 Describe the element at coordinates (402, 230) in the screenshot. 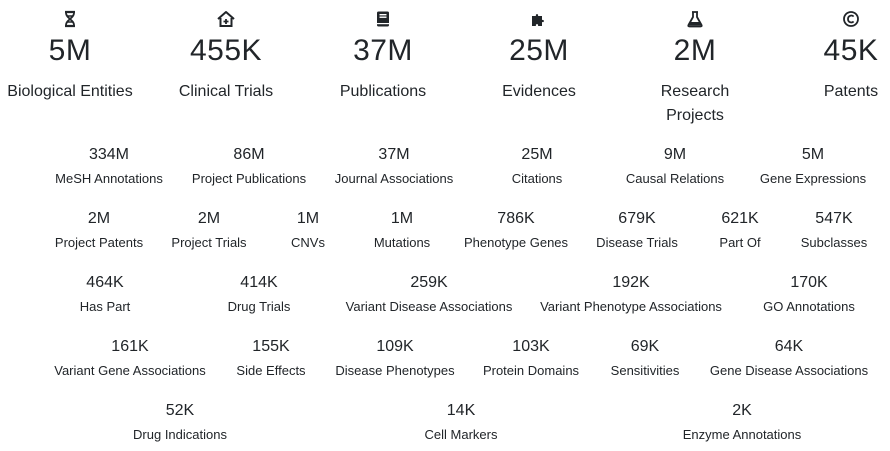

I see `stat-mutations: 1M Mutations` at that location.